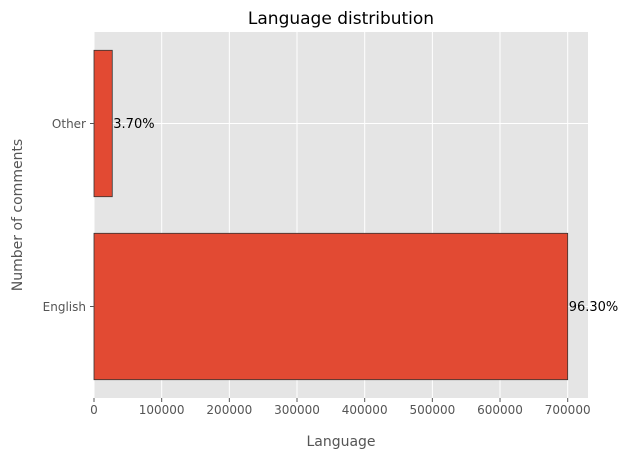 Image resolution: width=628 pixels, height=460 pixels. I want to click on x-tick-label-5: 500000, so click(432, 410).